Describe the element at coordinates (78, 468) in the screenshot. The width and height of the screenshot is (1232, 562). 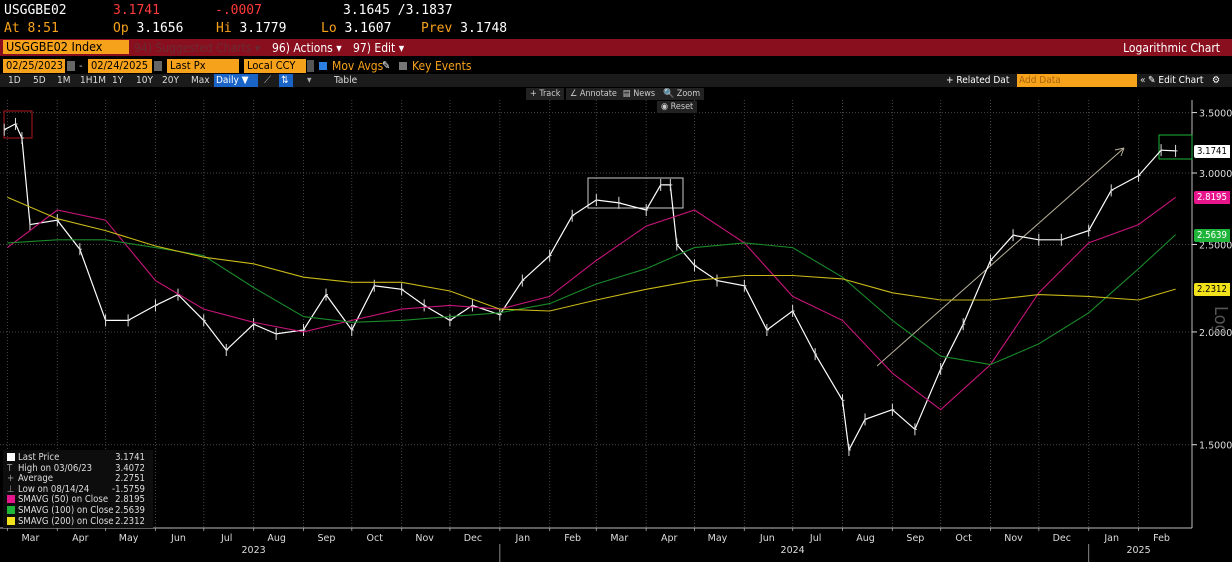
I see `legend-item: T High on 03/06/23 3.4072` at that location.